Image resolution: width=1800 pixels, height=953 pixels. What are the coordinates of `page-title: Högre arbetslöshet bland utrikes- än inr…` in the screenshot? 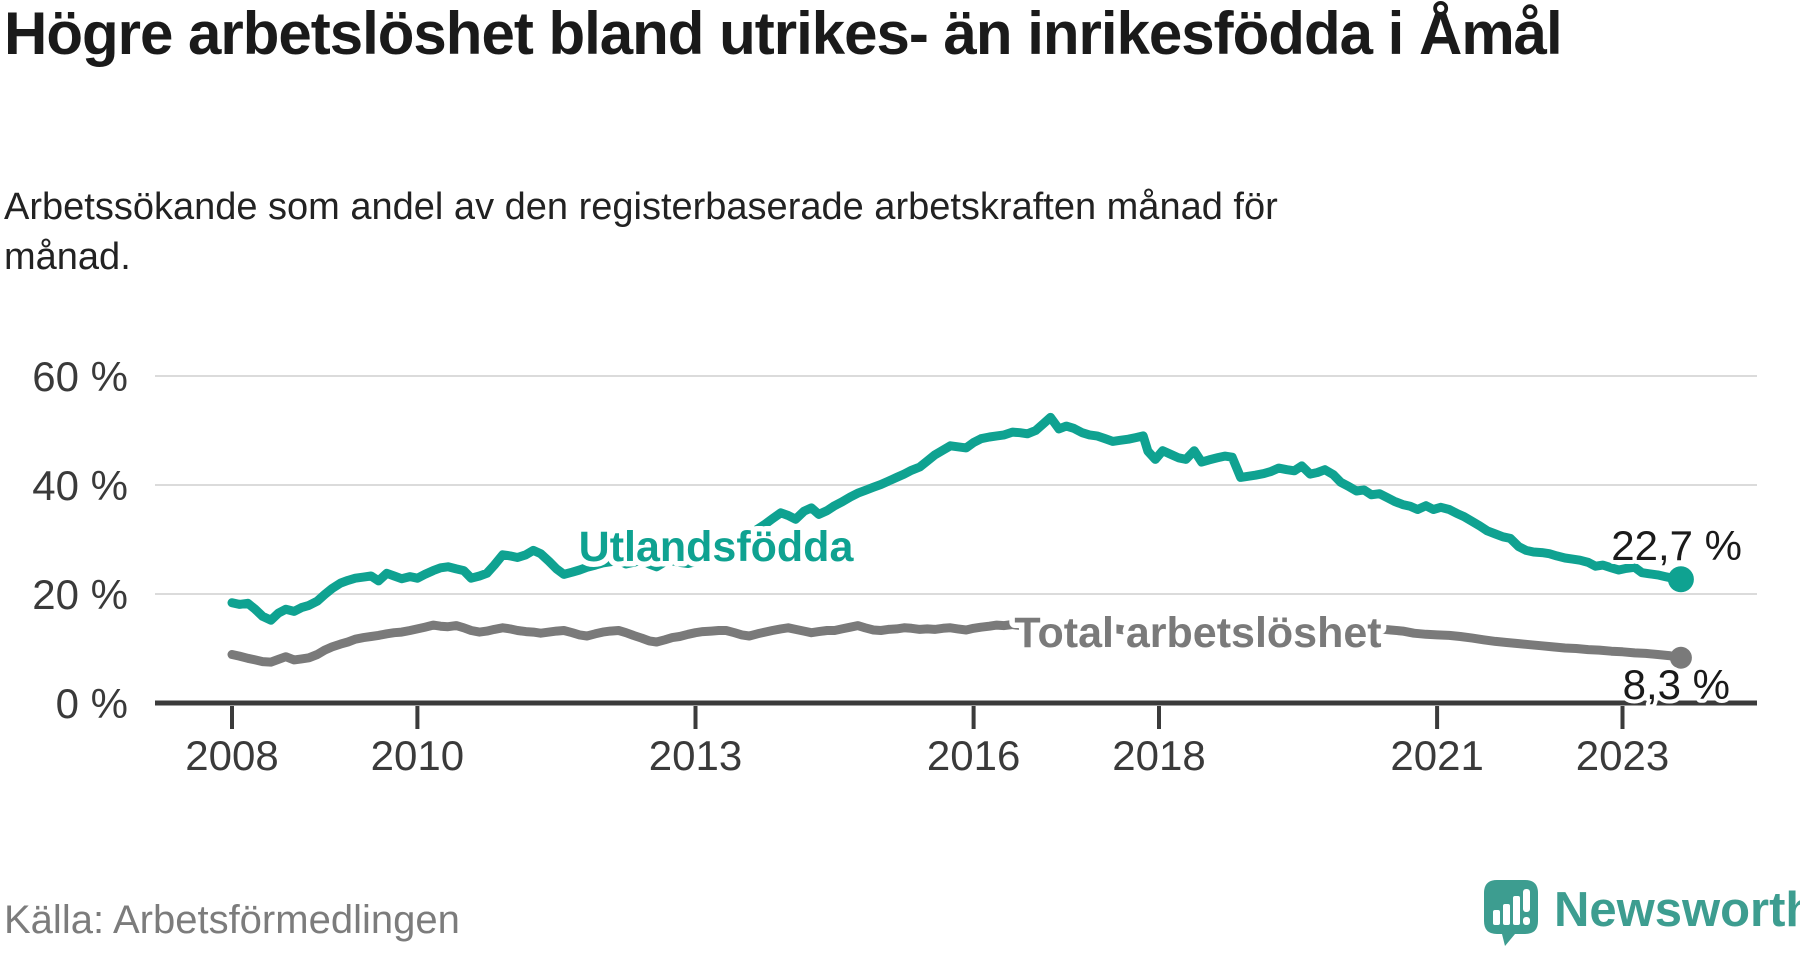 It's located at (783, 33).